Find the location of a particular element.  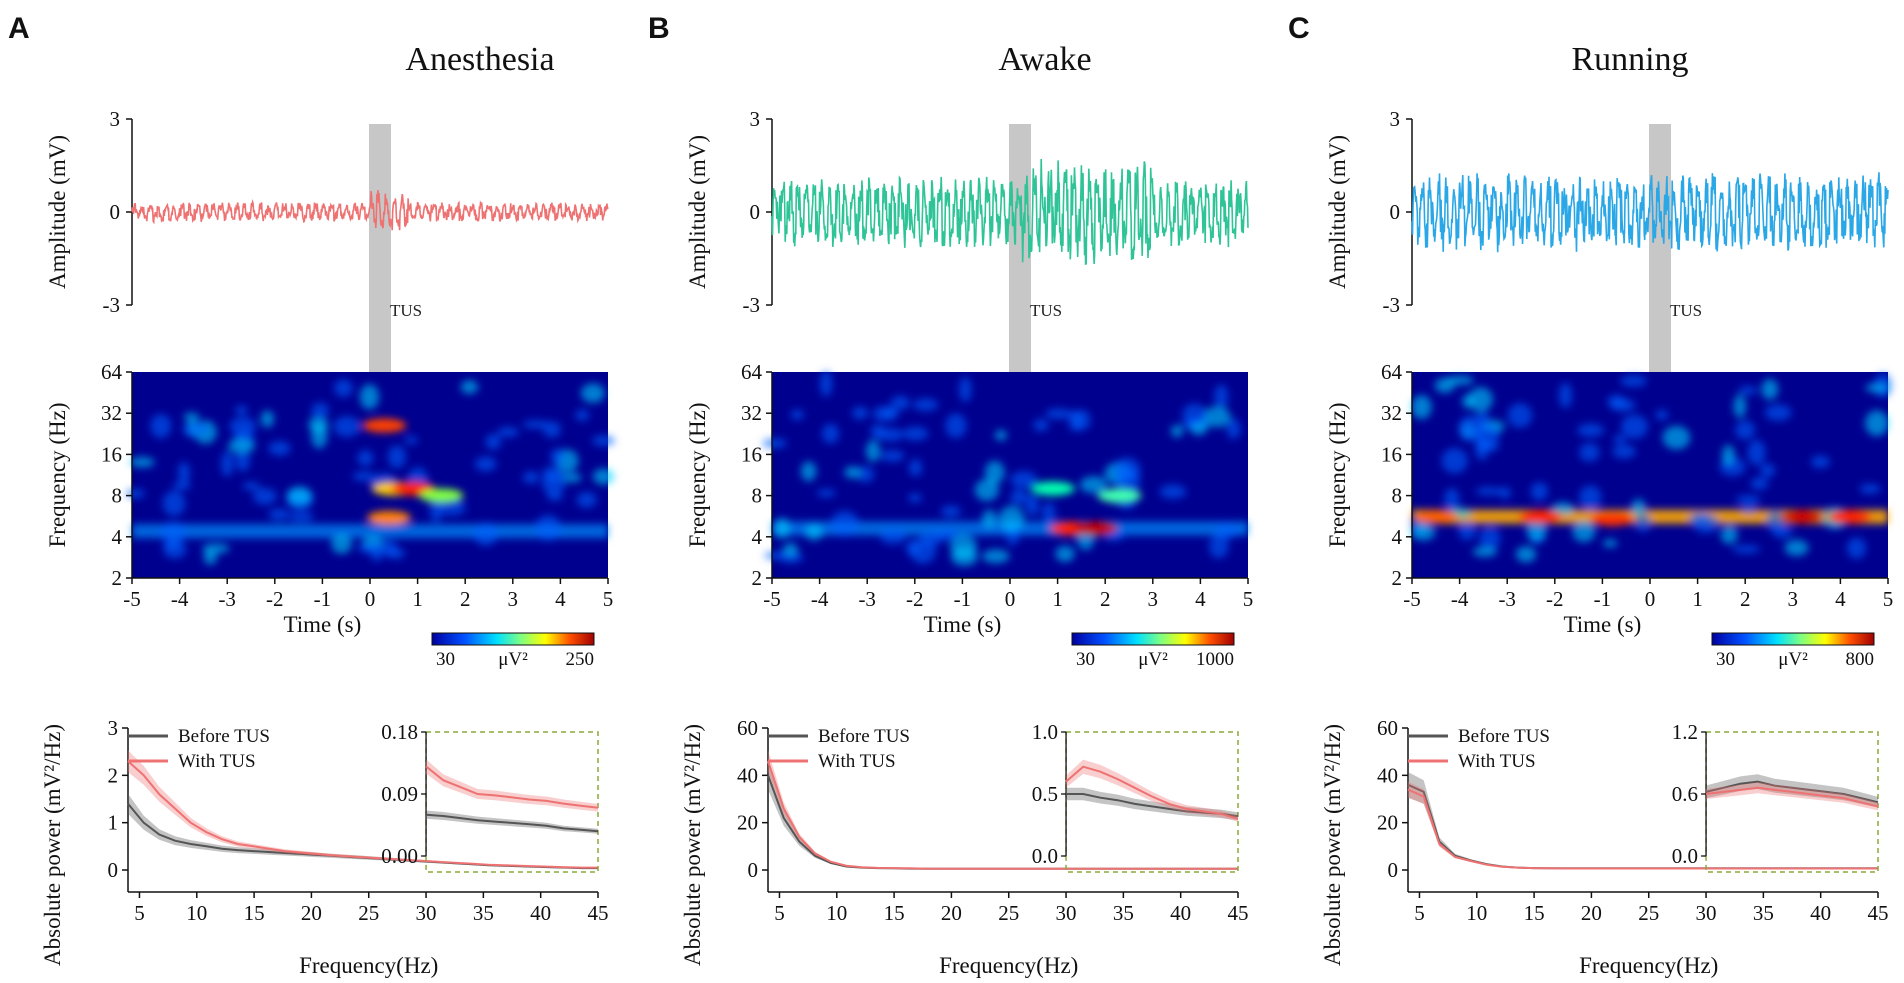

psd-xtick-label: 10 is located at coordinates (836, 913).